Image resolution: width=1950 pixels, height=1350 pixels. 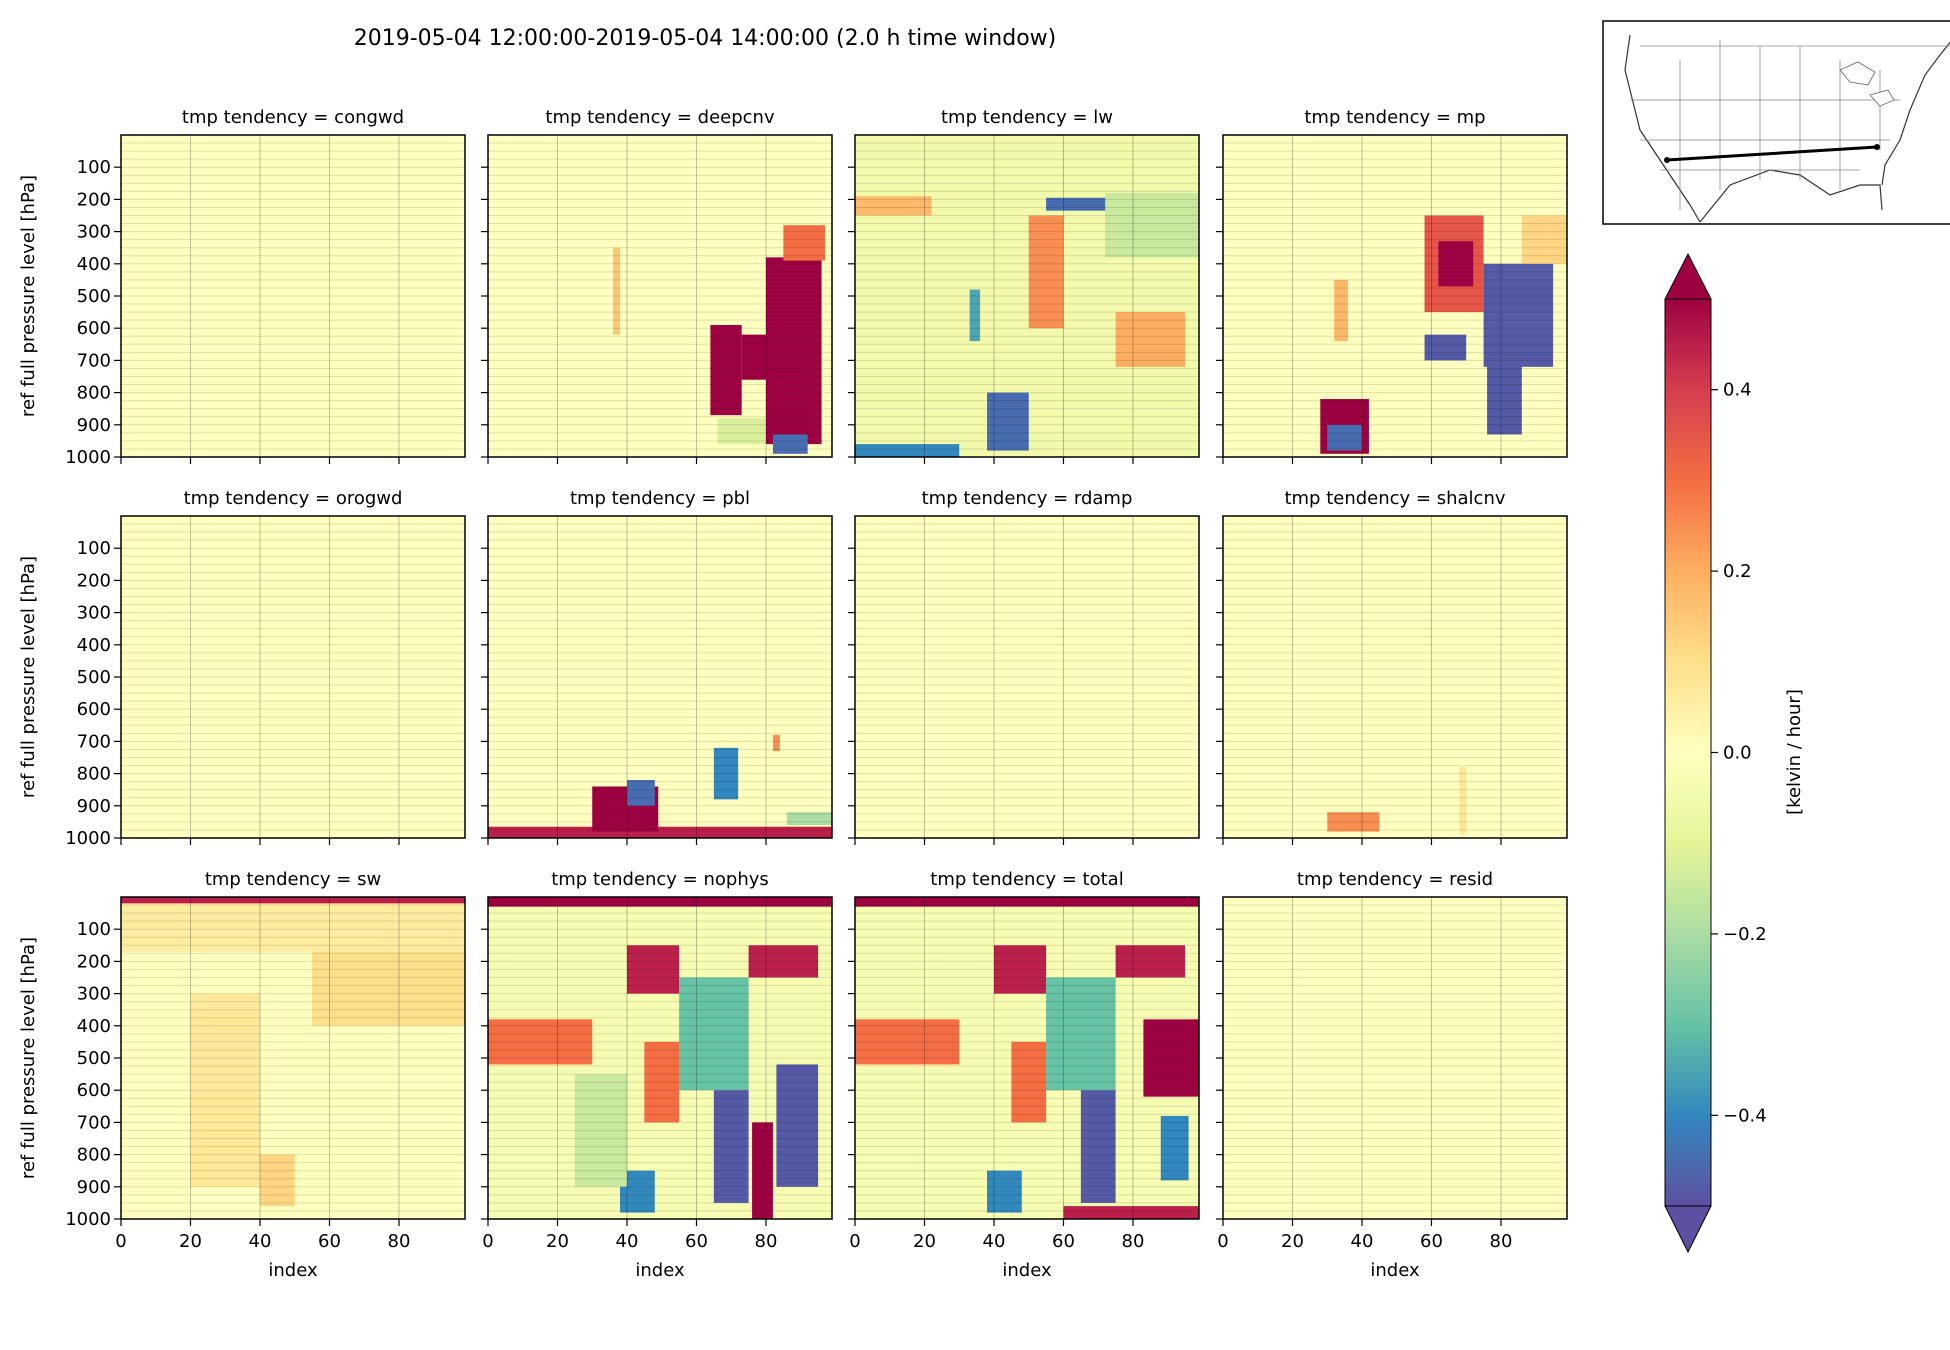 What do you see at coordinates (1026, 879) in the screenshot?
I see `panel-title: tmp tendency = total` at bounding box center [1026, 879].